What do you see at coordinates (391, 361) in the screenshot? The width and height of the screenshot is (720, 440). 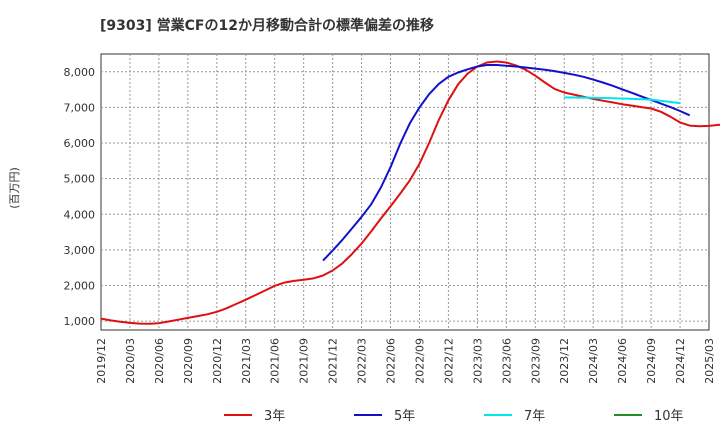 I see `x-tick-label: 2022/06` at bounding box center [391, 361].